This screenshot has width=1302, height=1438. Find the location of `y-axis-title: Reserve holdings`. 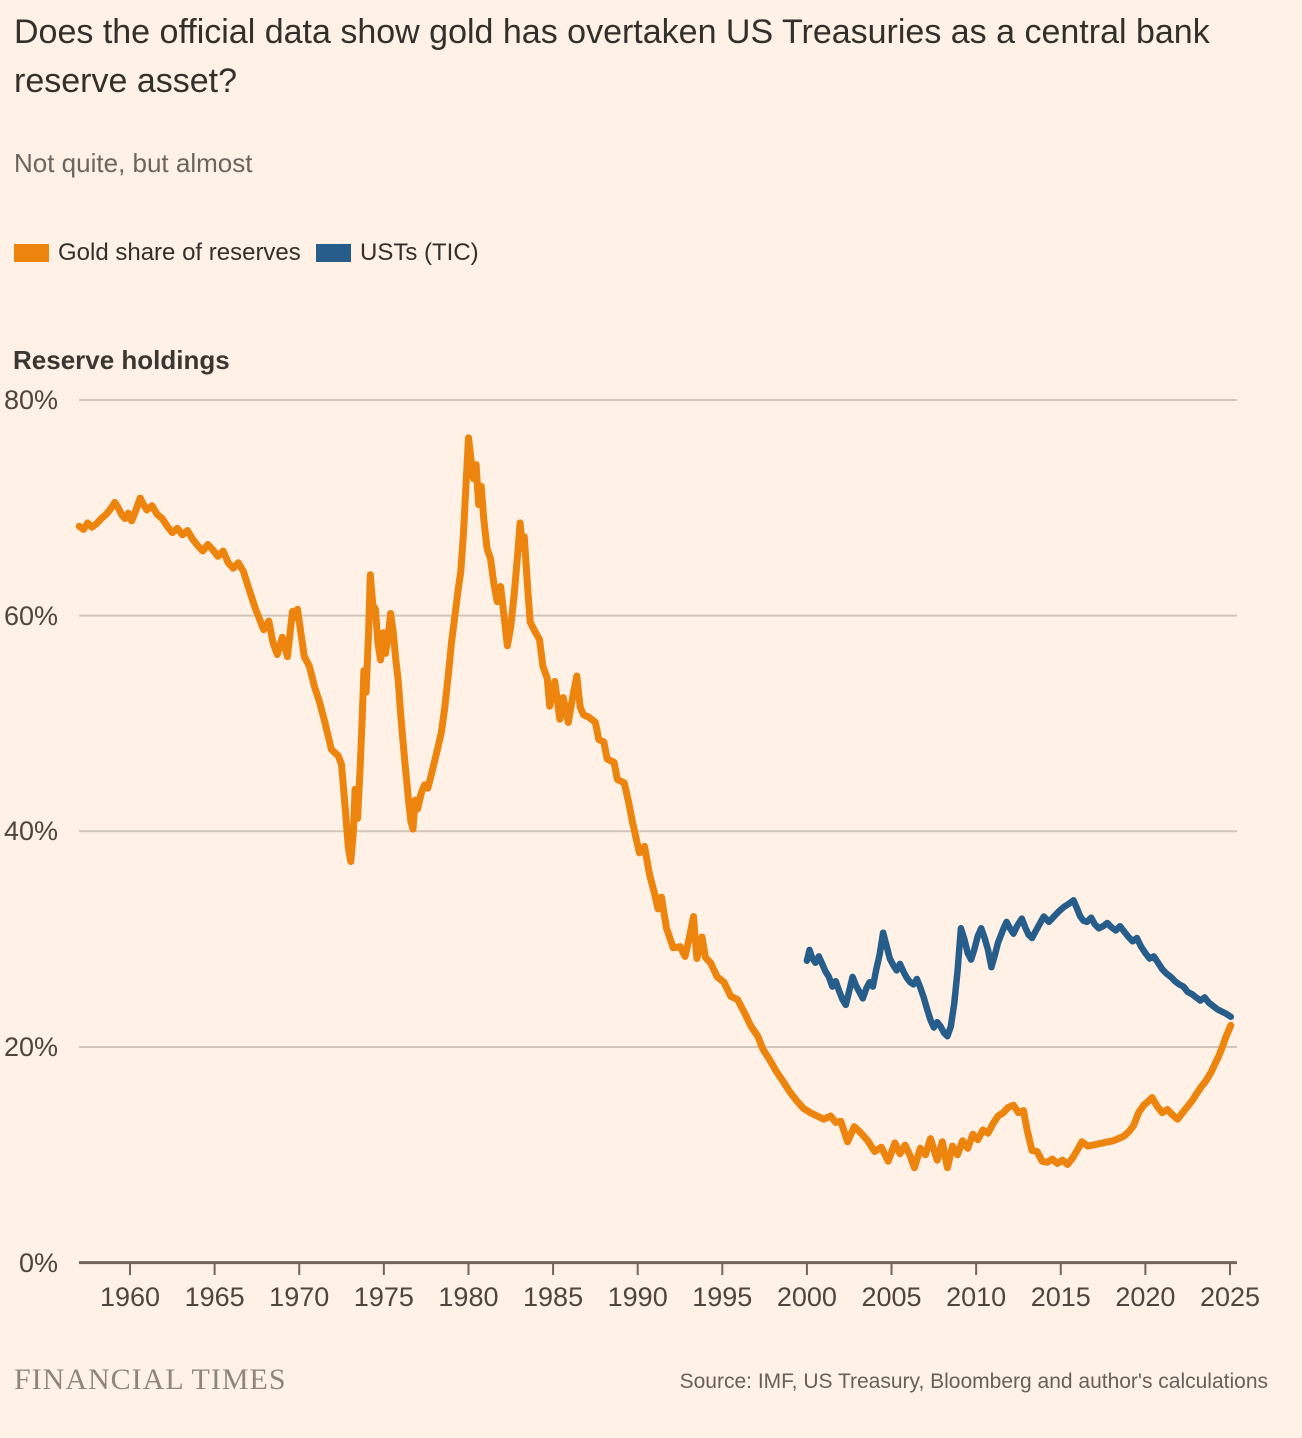

y-axis-title: Reserve holdings is located at coordinates (121, 360).